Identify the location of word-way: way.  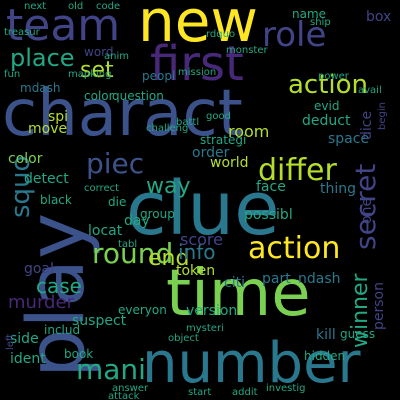
(168, 186).